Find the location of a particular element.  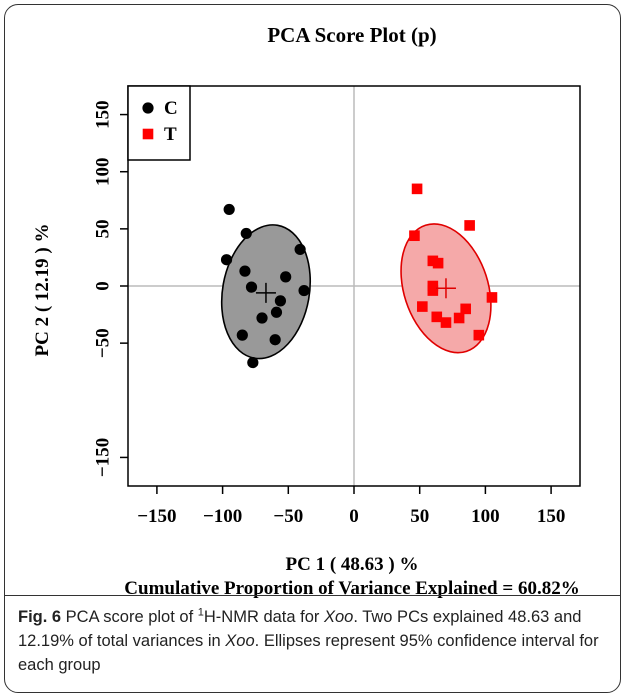

y-axis-label: PC 2 ( 12.19 ) % is located at coordinates (42, 290).